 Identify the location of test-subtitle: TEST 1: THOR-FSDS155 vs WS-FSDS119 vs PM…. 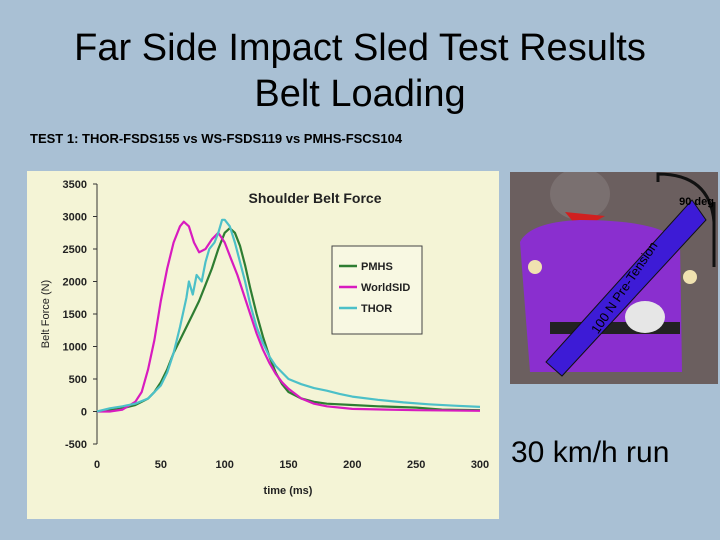
(216, 138).